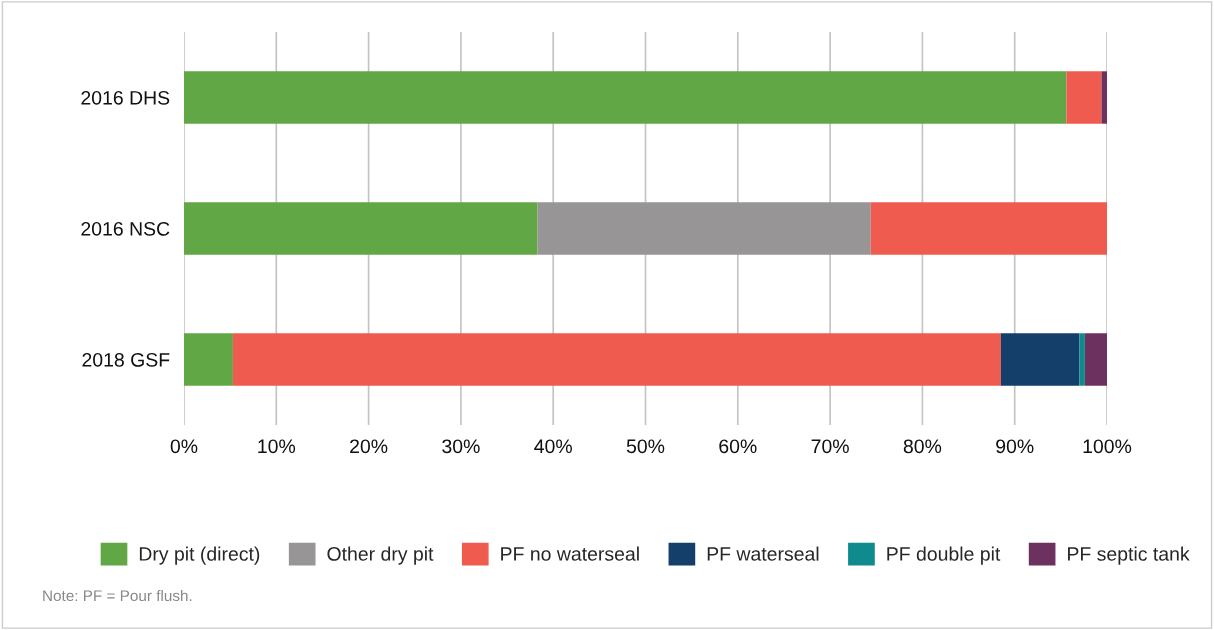 This screenshot has width=1214, height=630. I want to click on legend-label: PF double pit, so click(944, 555).